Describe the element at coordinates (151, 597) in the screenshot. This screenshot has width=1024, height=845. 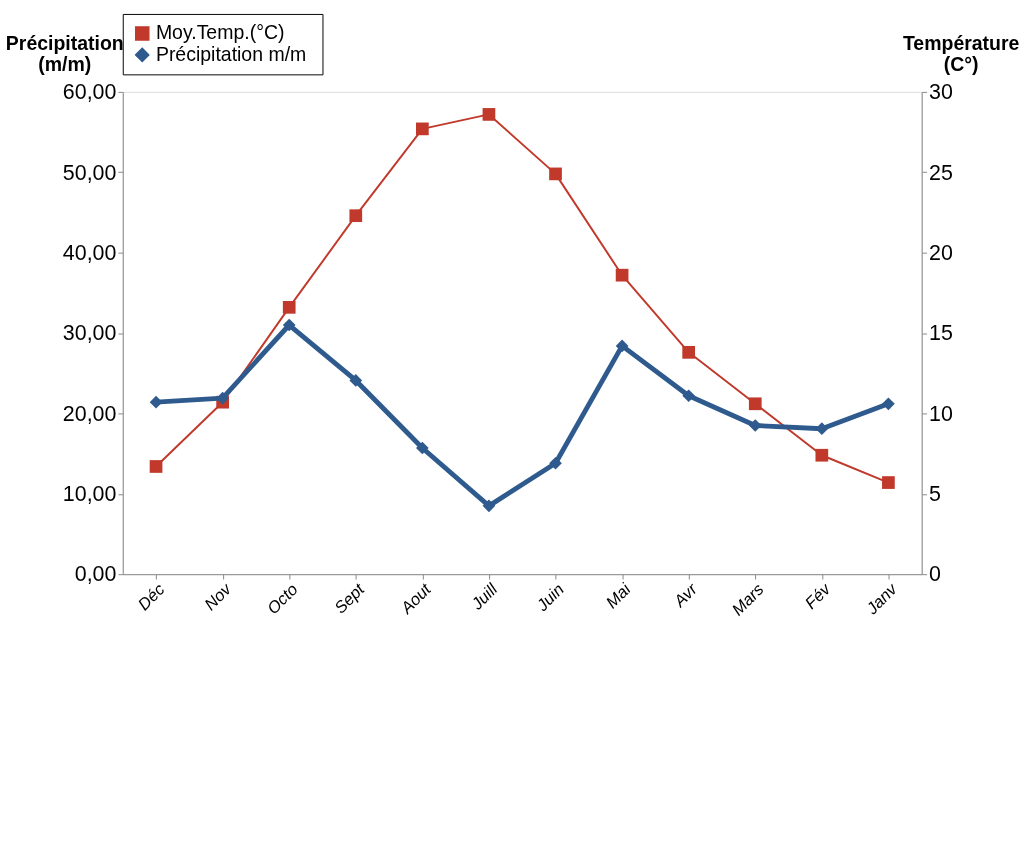
I see `x-tick-label: Déc` at that location.